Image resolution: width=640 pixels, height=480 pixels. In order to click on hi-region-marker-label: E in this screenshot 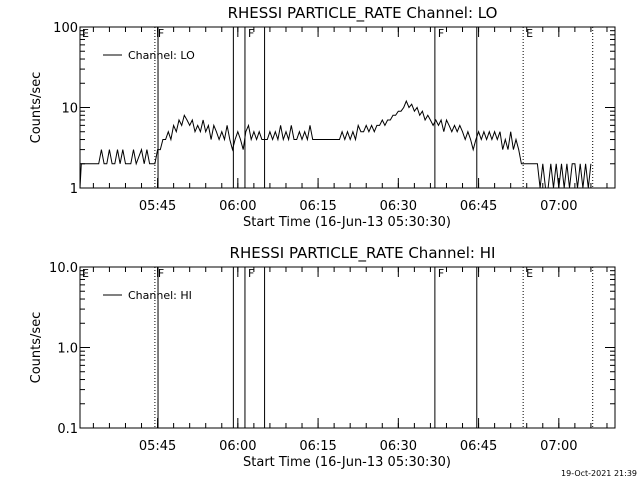, I will do `click(529, 273)`.